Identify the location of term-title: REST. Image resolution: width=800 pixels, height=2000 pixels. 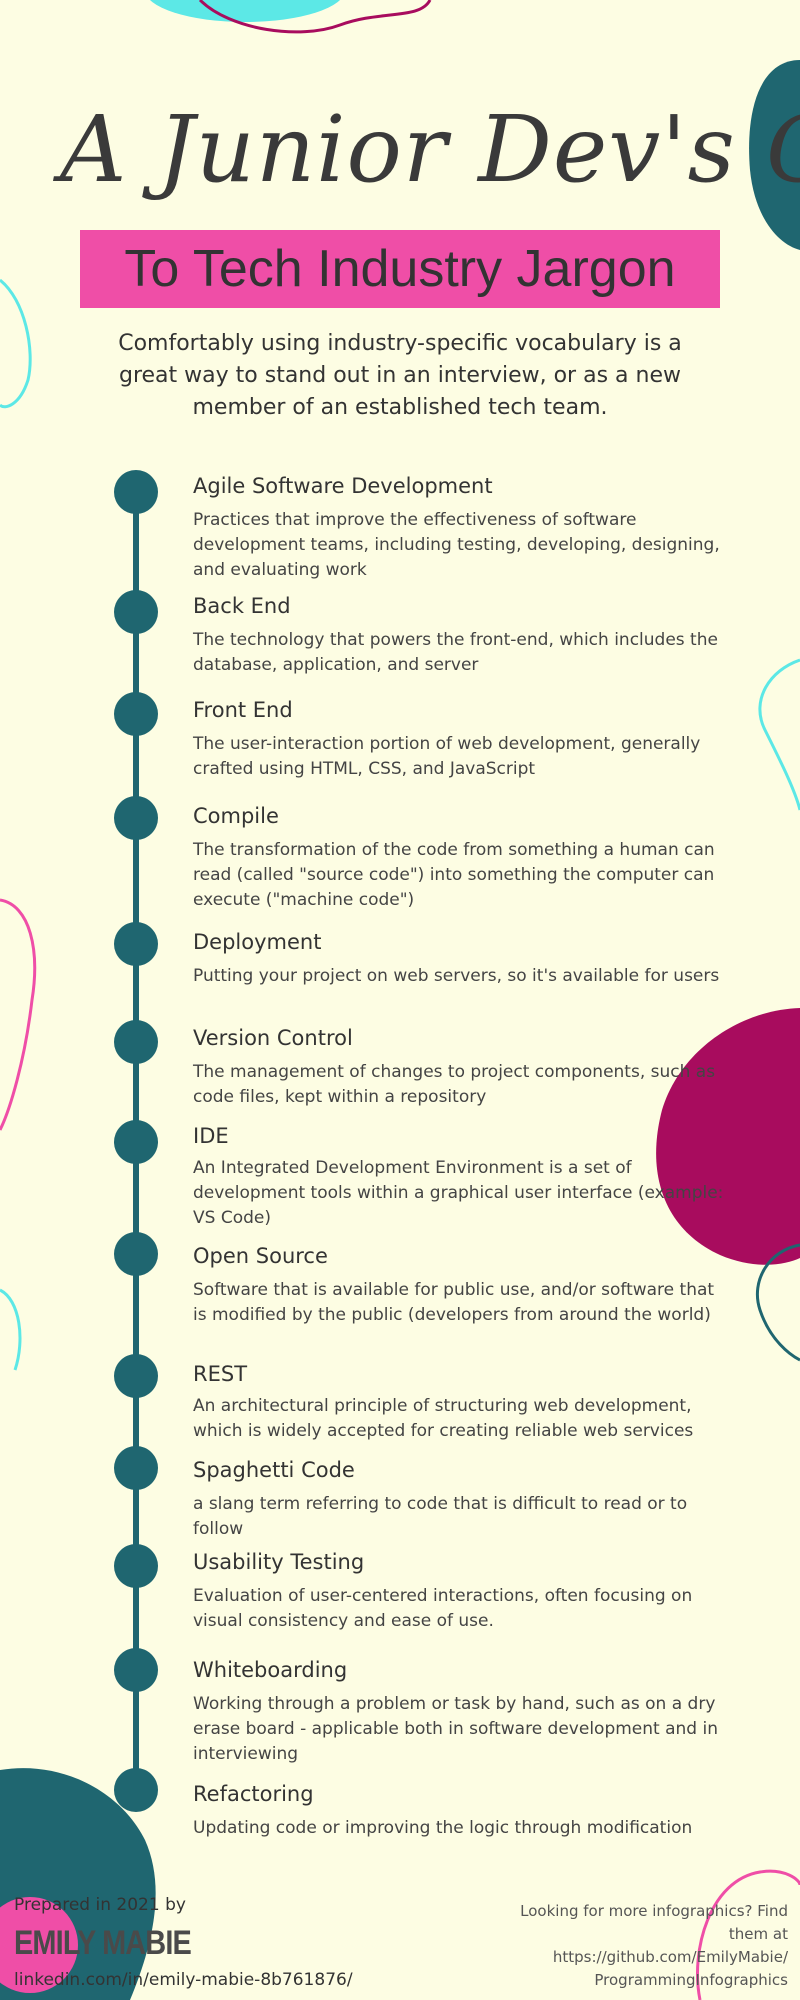
(220, 1374).